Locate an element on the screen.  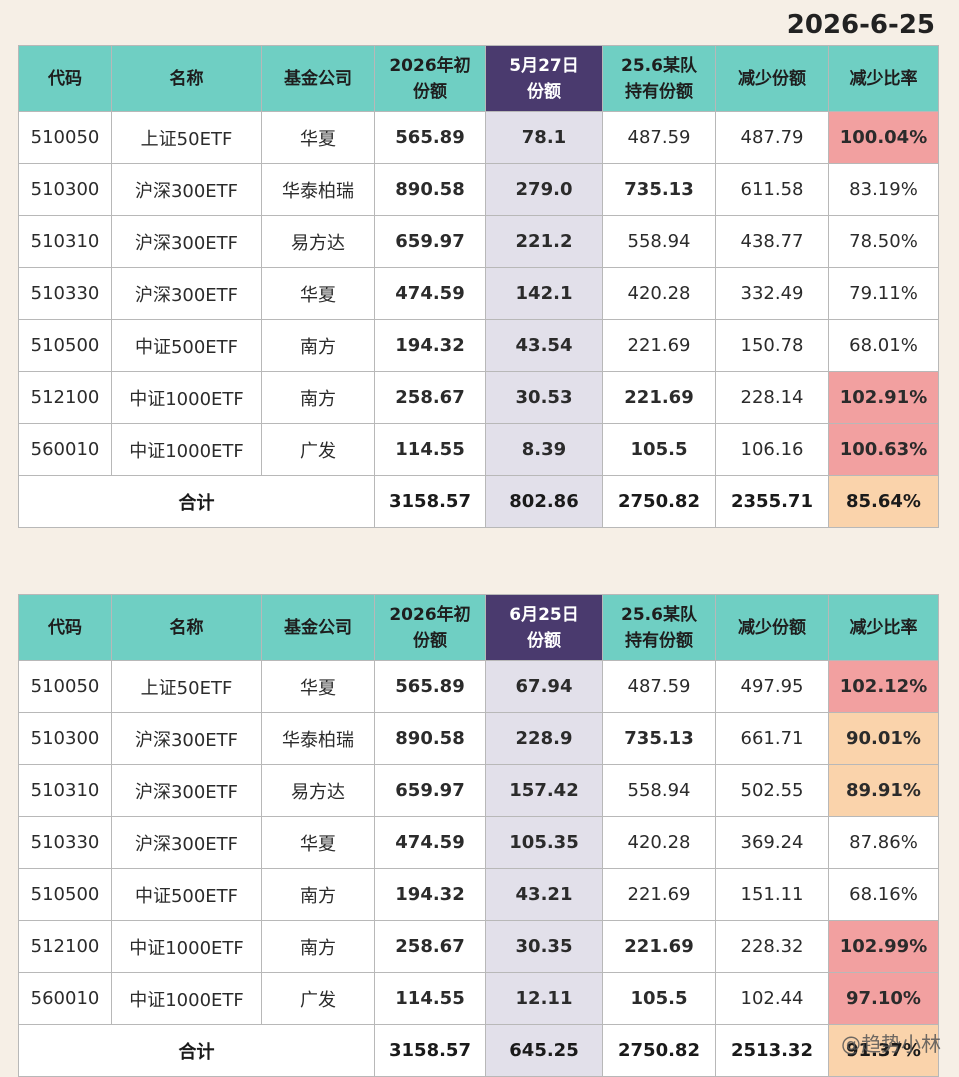
cell-code: 510500 is located at coordinates (65, 345).